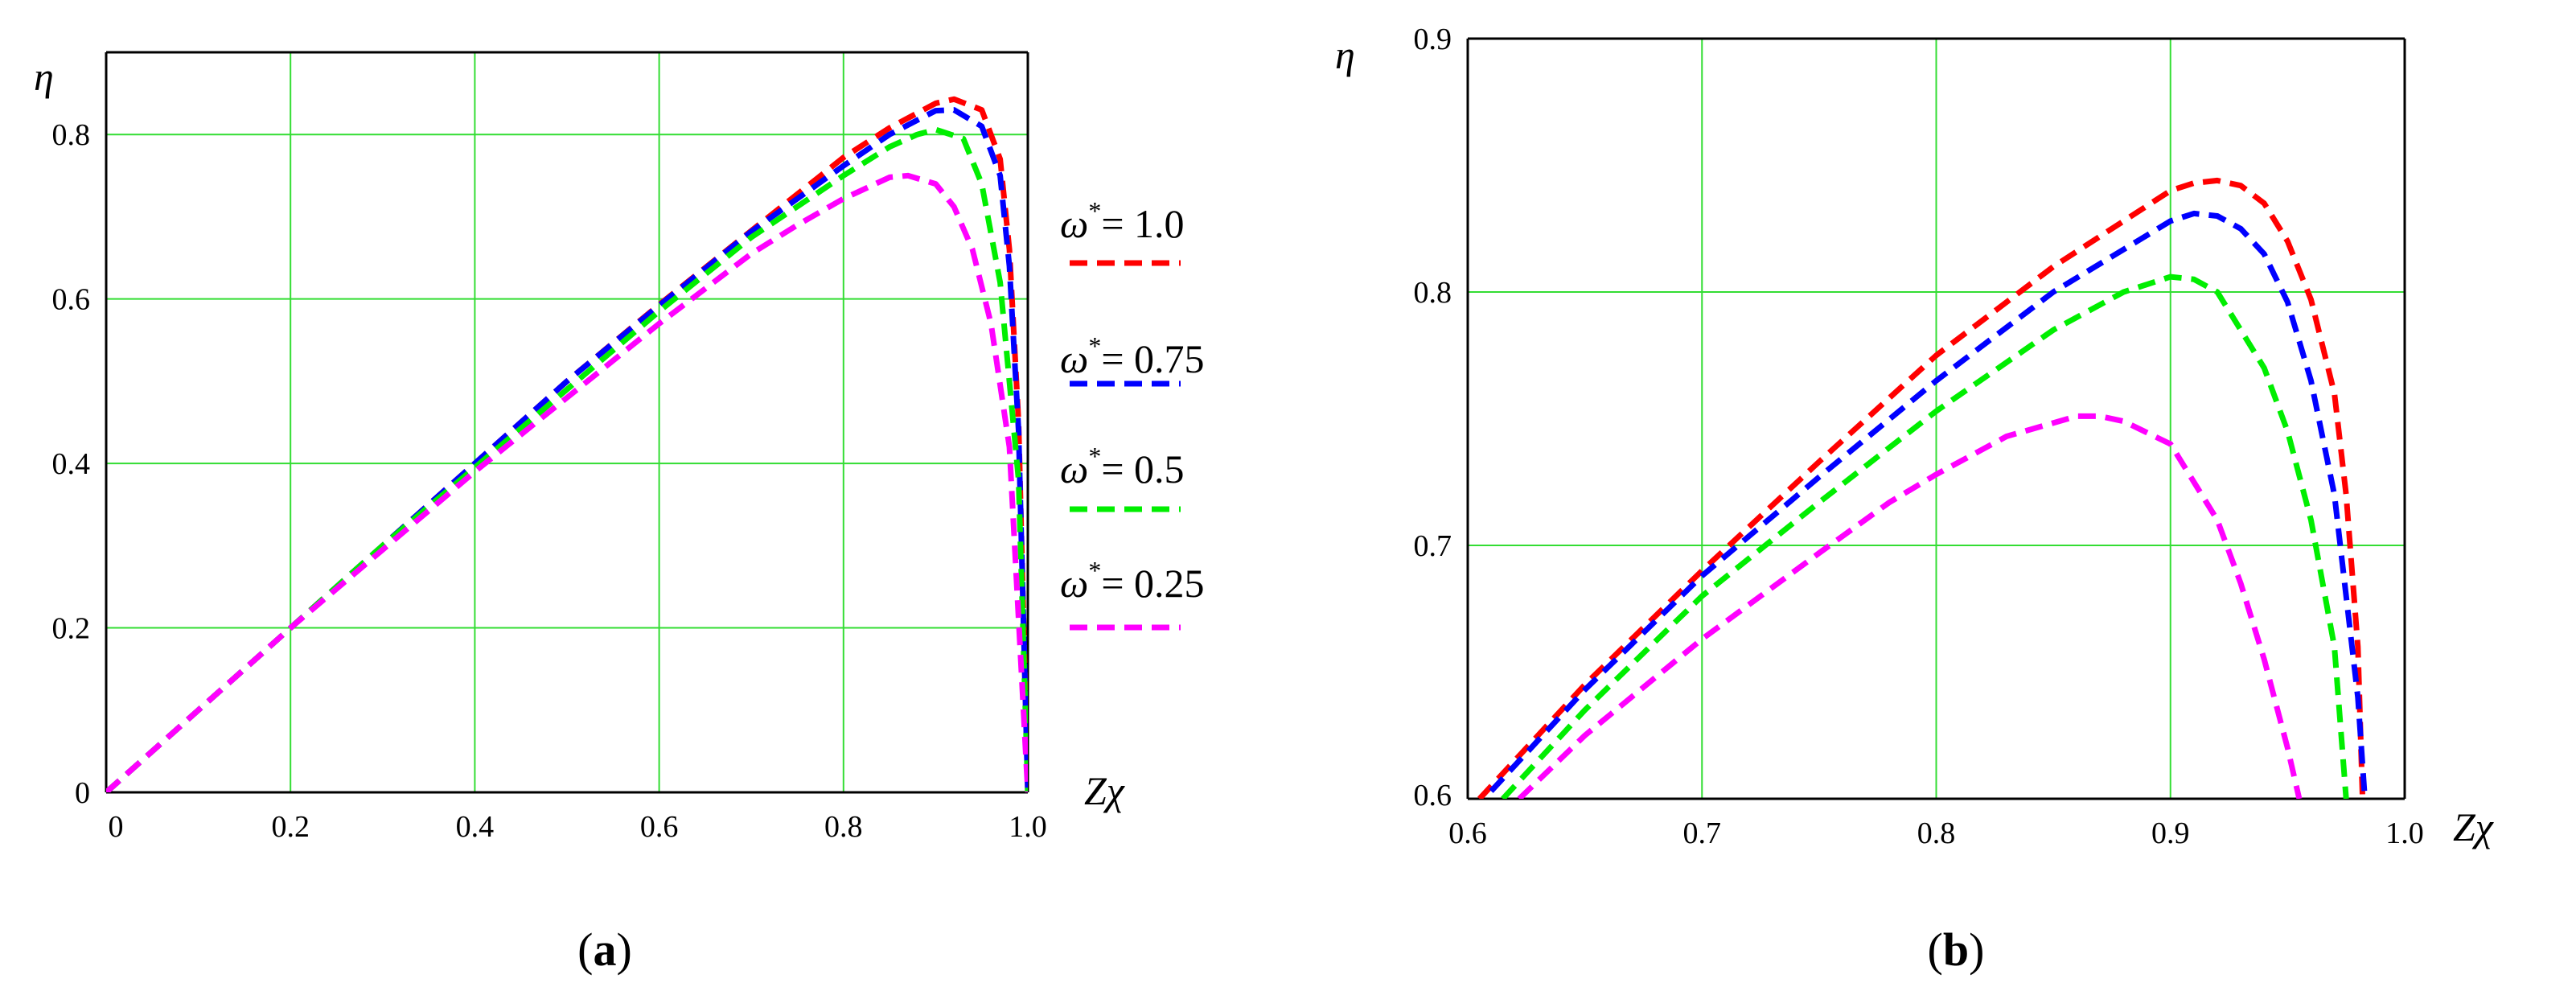 This screenshot has width=2576, height=987. Describe the element at coordinates (71, 629) in the screenshot. I see `y-tick-label: 0.2` at that location.